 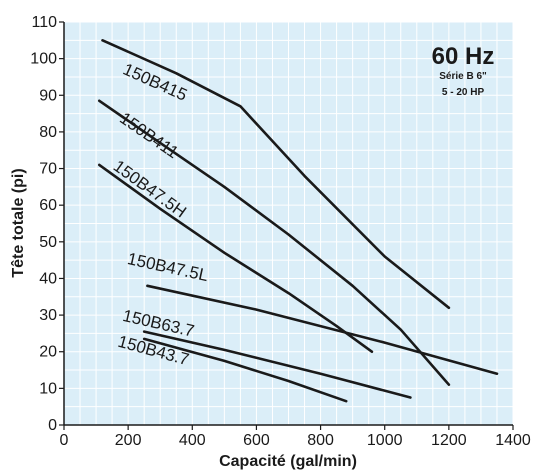 I want to click on x-axis-title: Capacité (gal/min), so click(x=288, y=461).